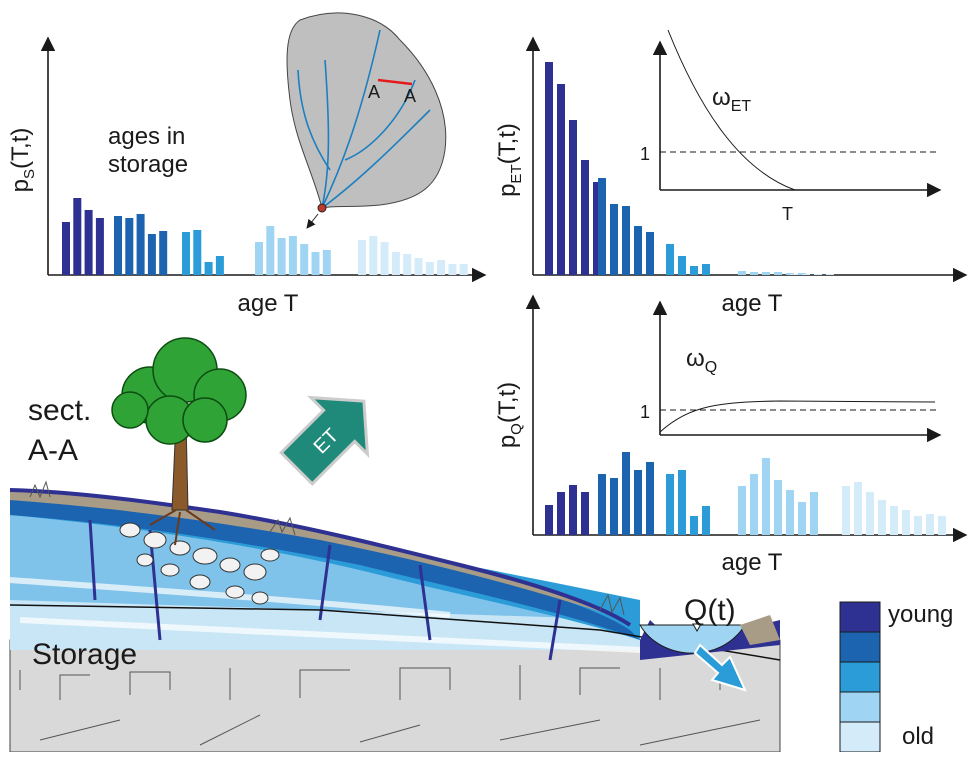  Describe the element at coordinates (53, 450) in the screenshot. I see `section-label: A-A` at that location.